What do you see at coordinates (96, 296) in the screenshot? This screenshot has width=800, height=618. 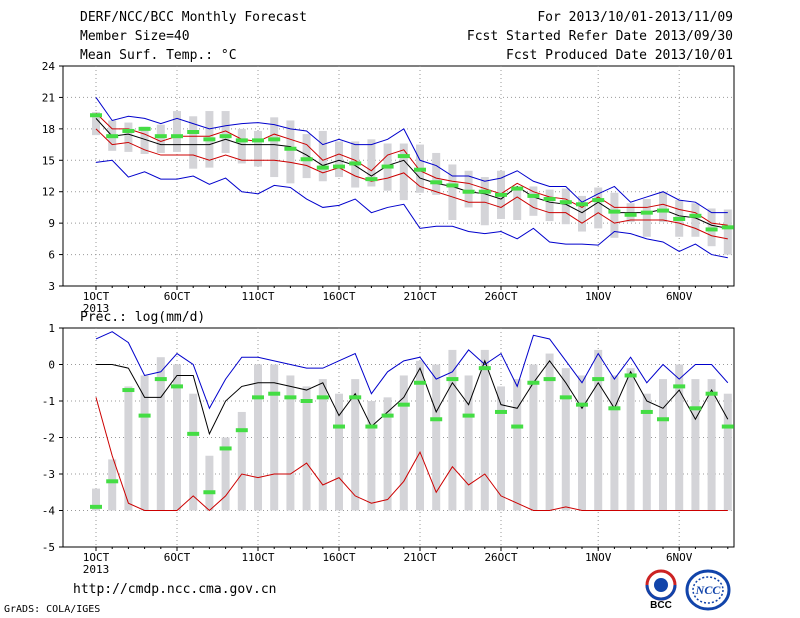 I see `temp-x-tick-label: 1OCT` at bounding box center [96, 296].